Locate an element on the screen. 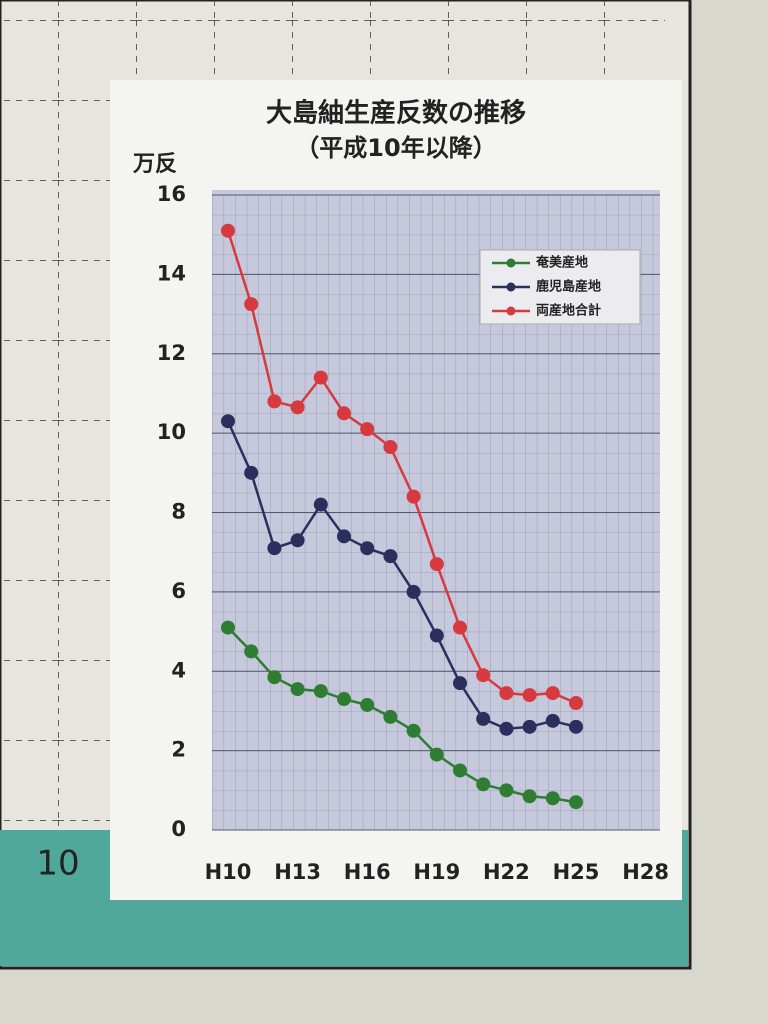  x-tick-label: H22 is located at coordinates (506, 872).